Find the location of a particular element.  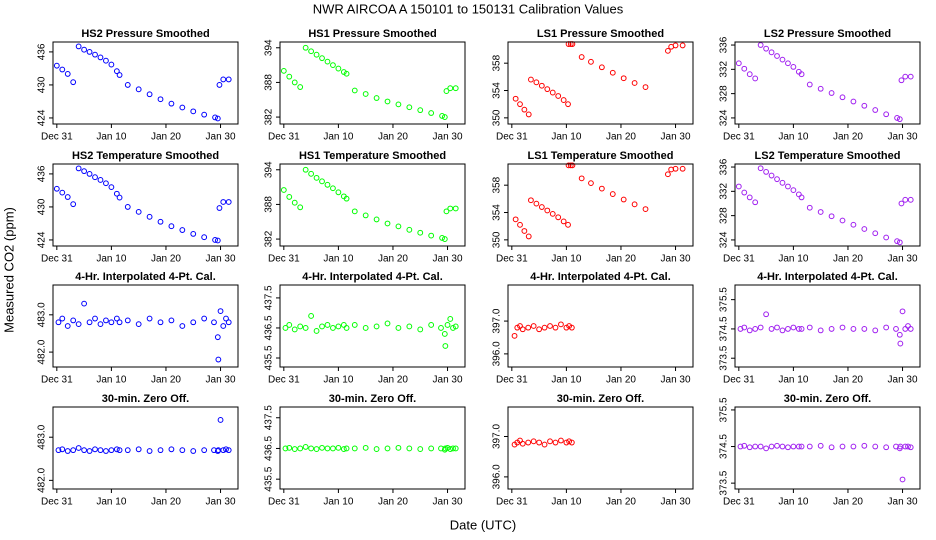

y-tick-label: 324 is located at coordinates (724, 239).